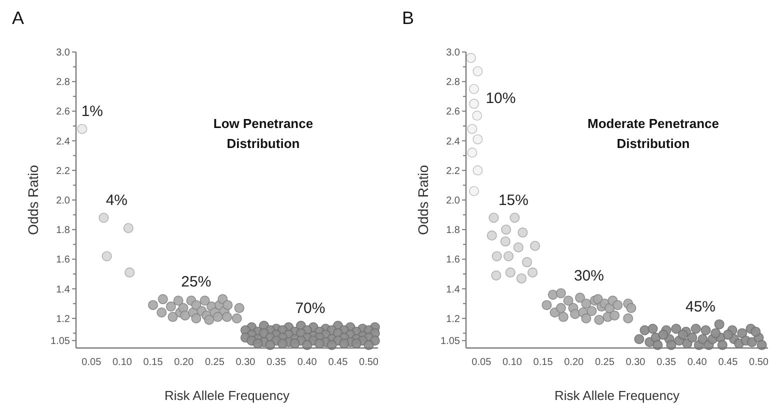 The image size is (773, 414). I want to click on series-label: 45%, so click(700, 307).